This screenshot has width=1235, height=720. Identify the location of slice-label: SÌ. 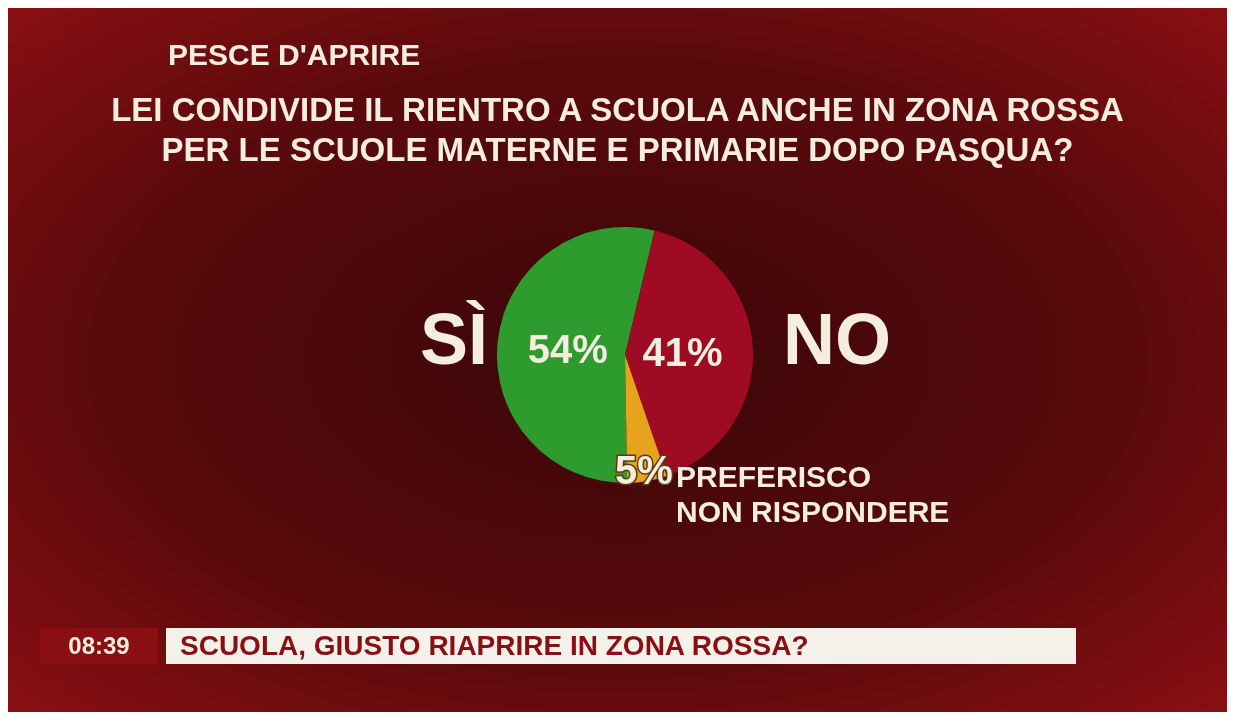
(453, 339).